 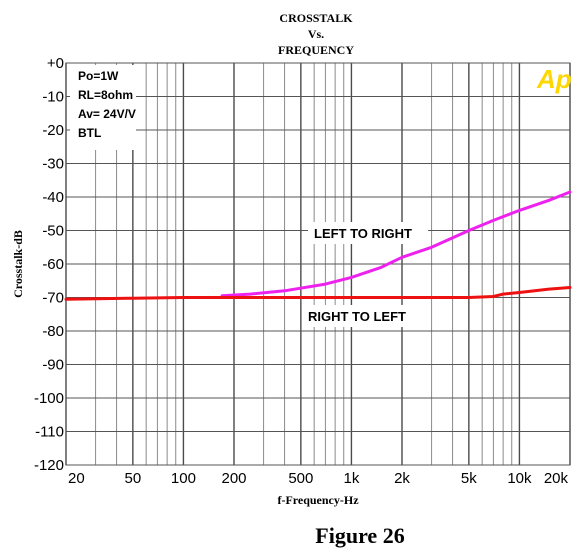 I want to click on x-tick-label: 100, so click(x=183, y=478).